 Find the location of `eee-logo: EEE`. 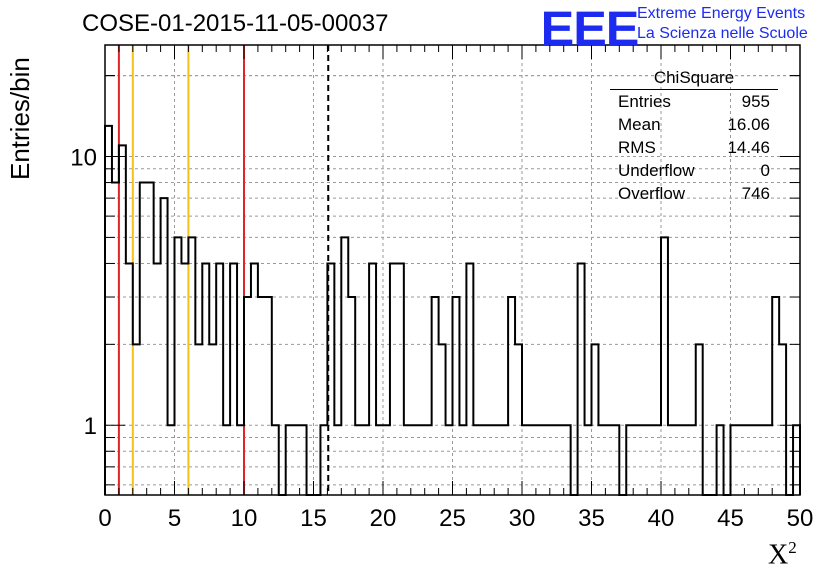

eee-logo: EEE is located at coordinates (590, 29).